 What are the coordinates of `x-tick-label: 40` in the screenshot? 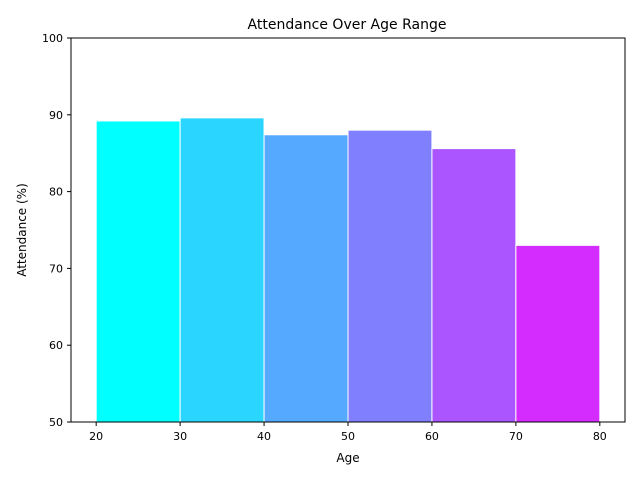 It's located at (264, 436).